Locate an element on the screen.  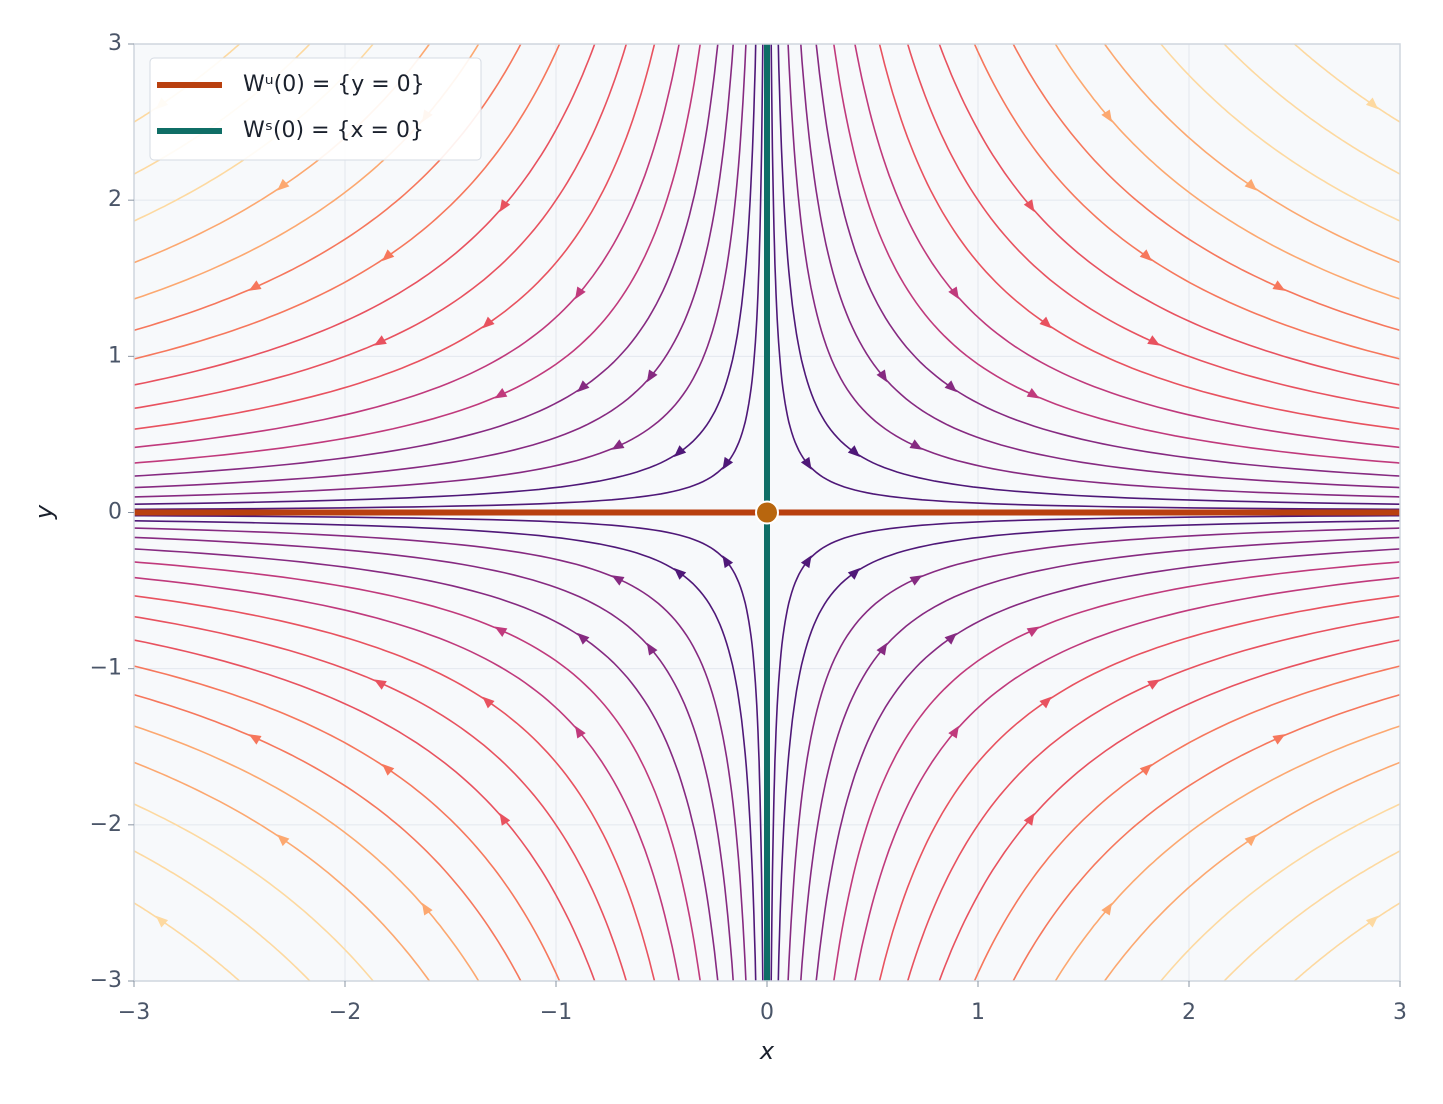
equilibrium-point is located at coordinates (767, 512).